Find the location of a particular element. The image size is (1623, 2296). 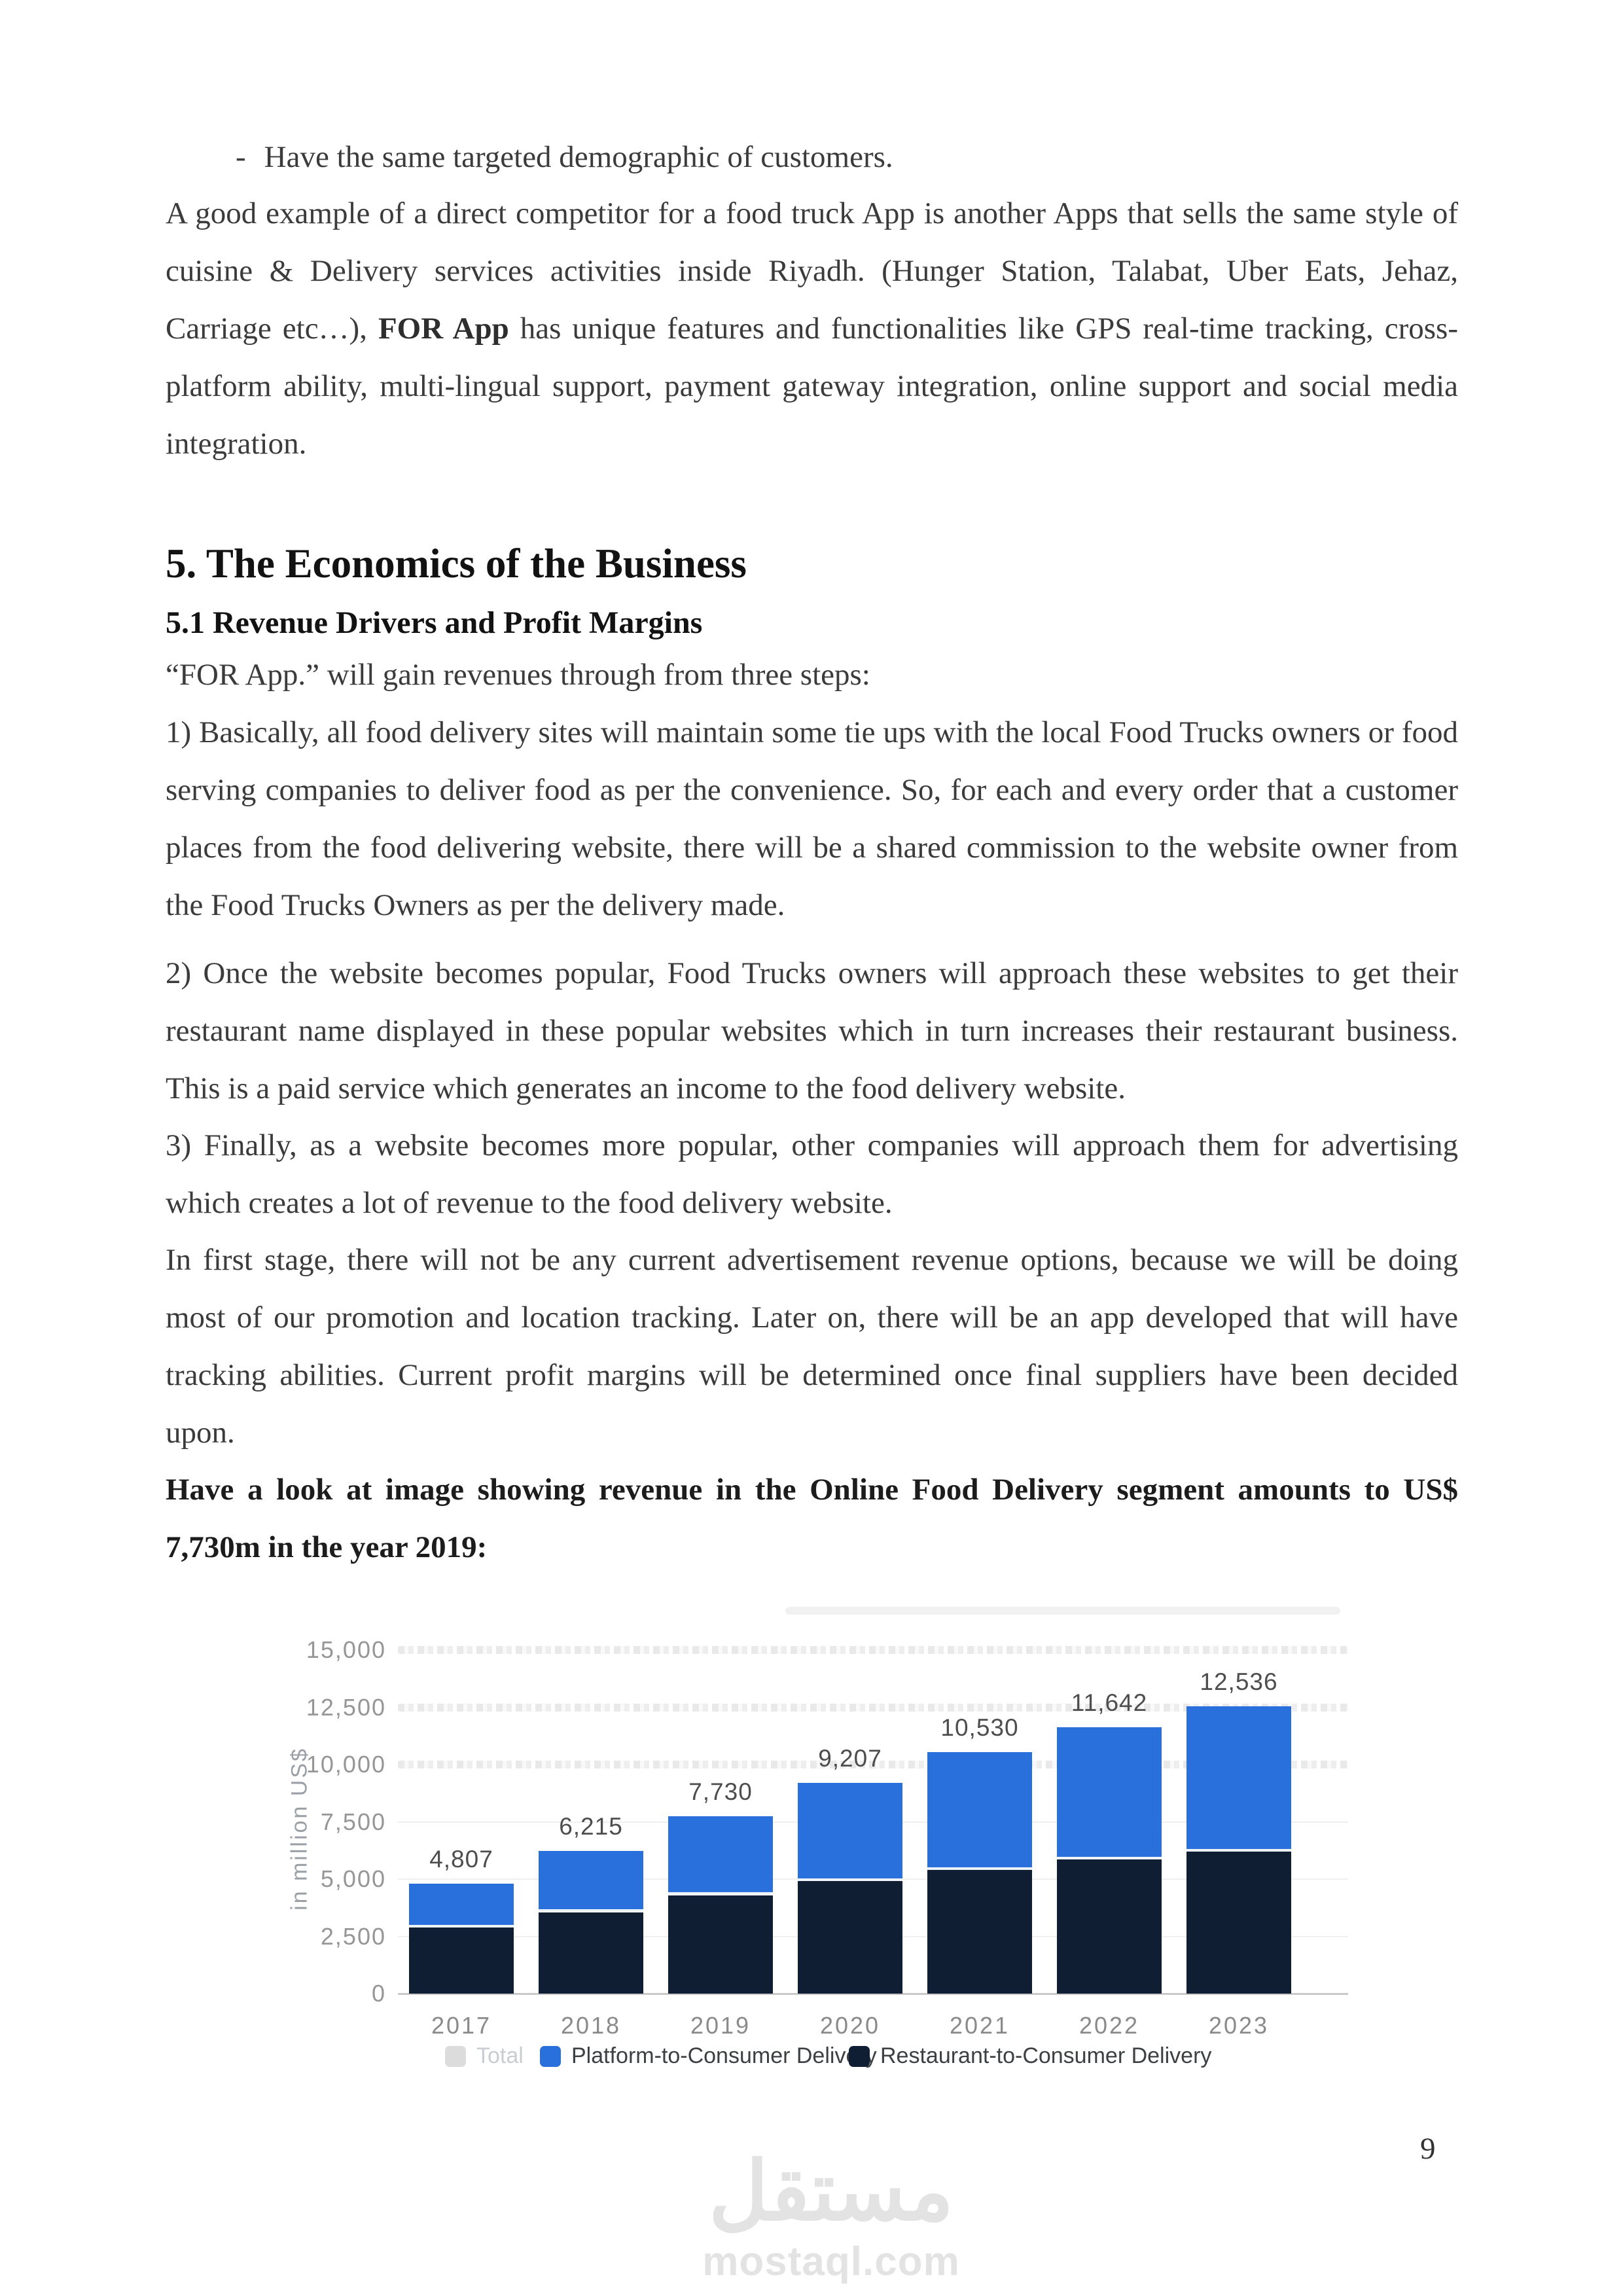

section-heading: 5. The Economics of the Business is located at coordinates (456, 563).